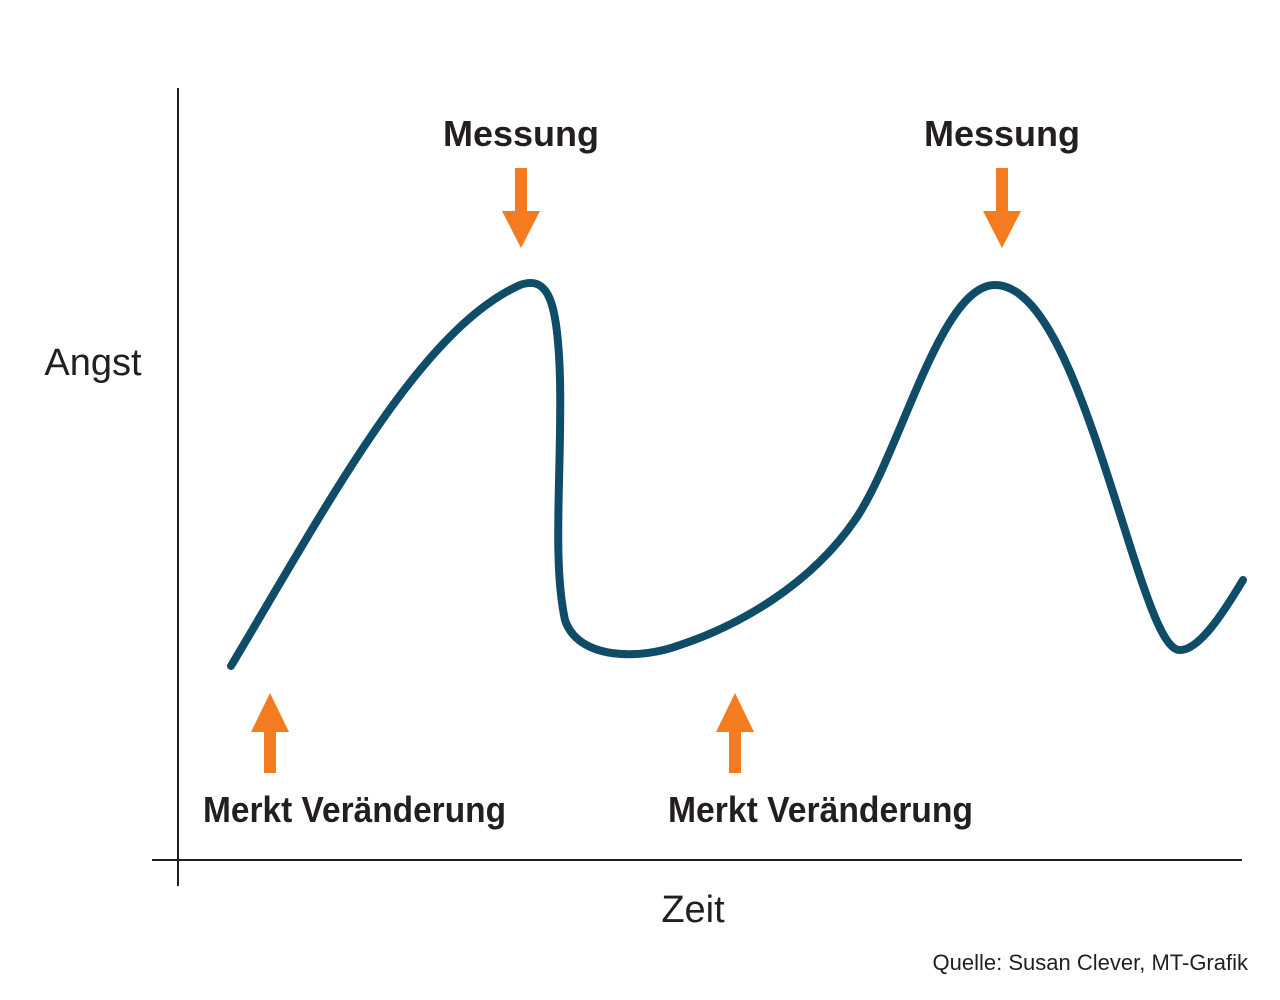  Describe the element at coordinates (820, 809) in the screenshot. I see `change-label-2: Merkt Veränderung` at that location.